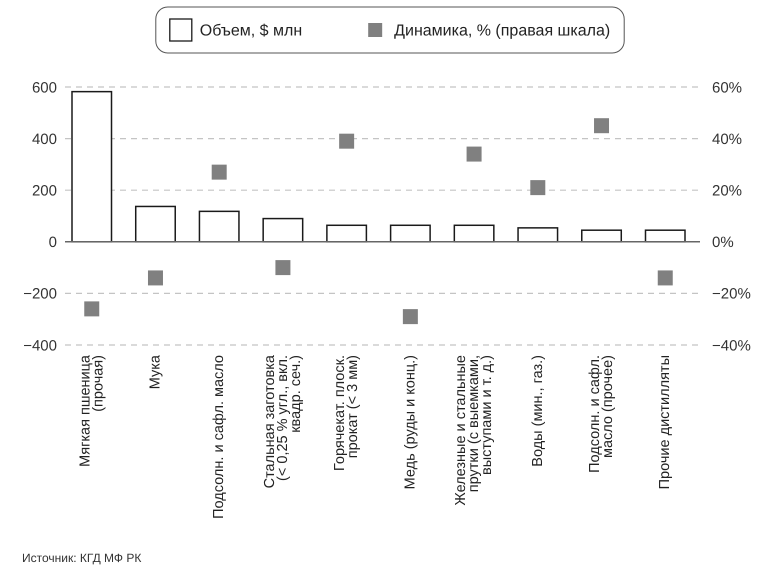 This screenshot has width=780, height=572. I want to click on x-tick-label: Мягкая пшеница (прочая), so click(91, 410).